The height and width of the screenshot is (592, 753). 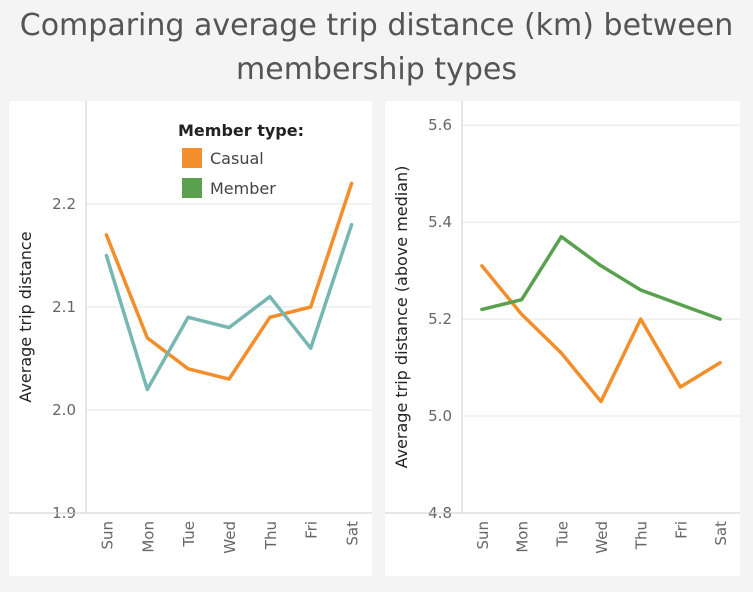 I want to click on left-x-tick-label: Thu, so click(x=271, y=535).